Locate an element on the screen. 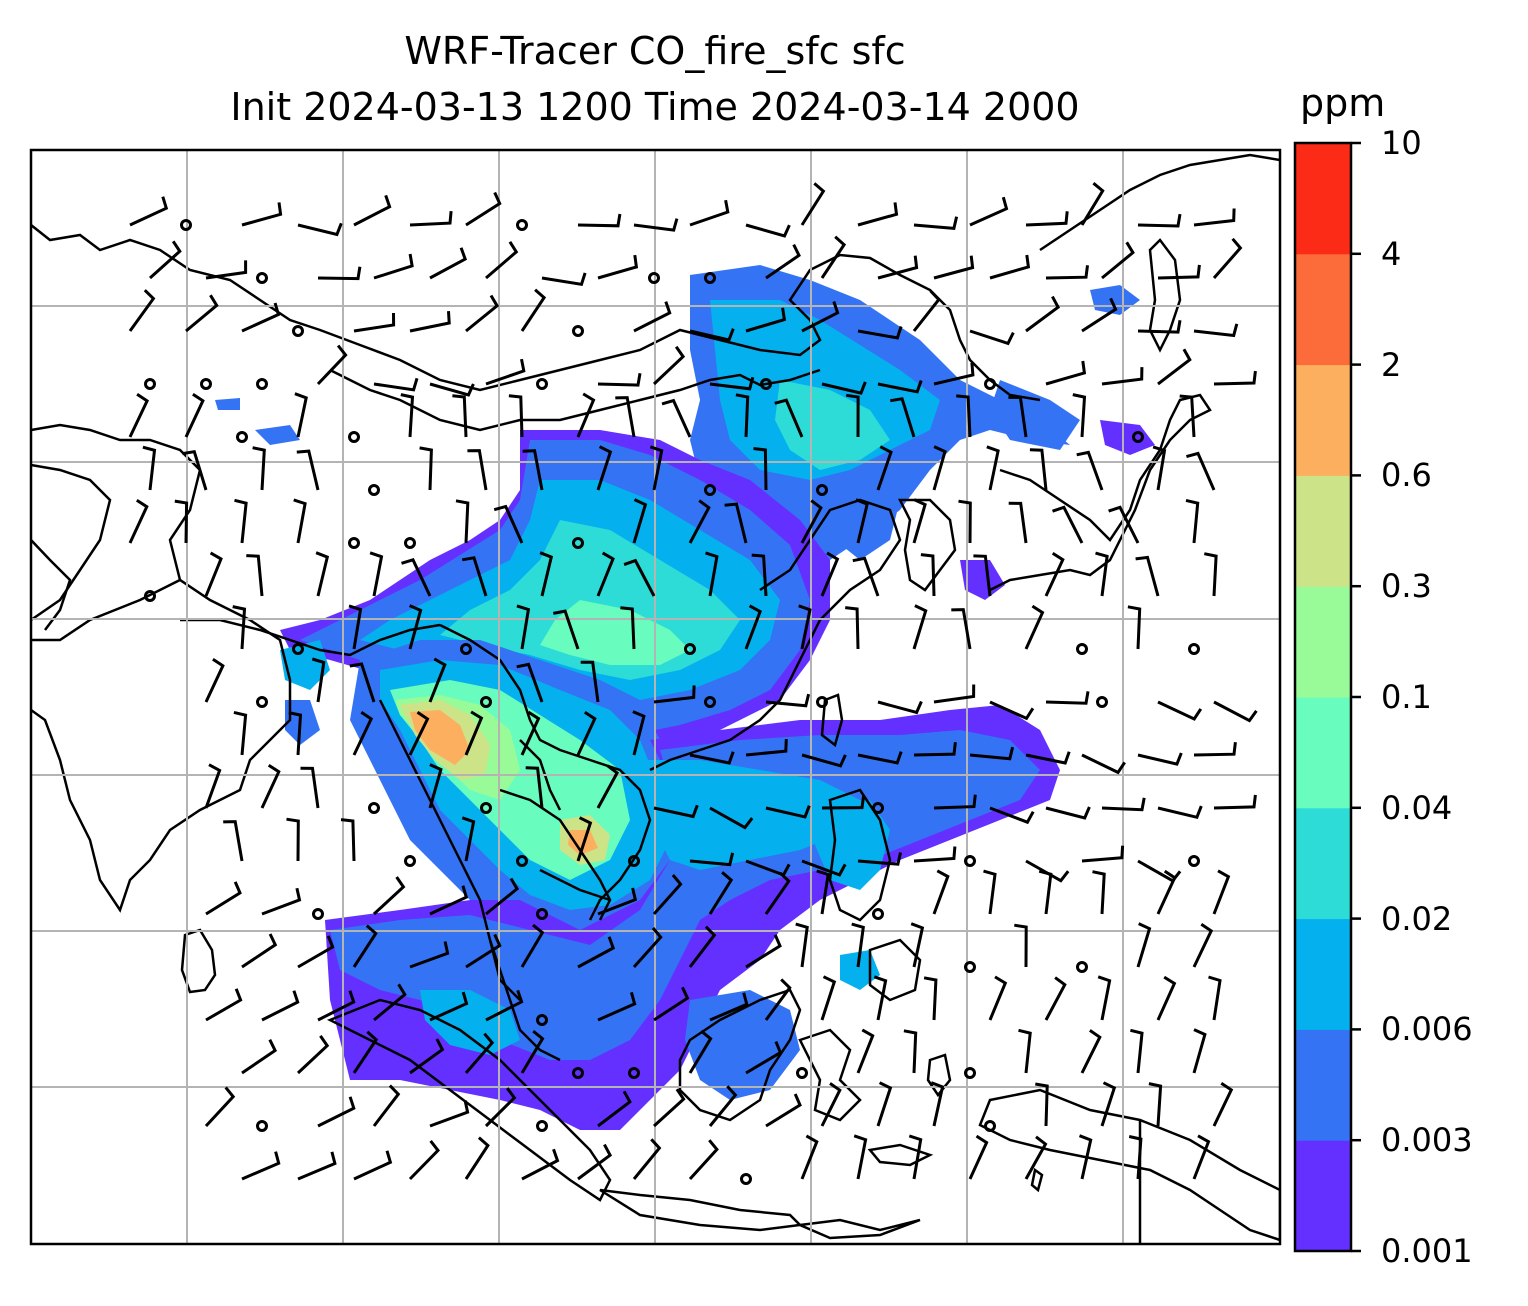 This screenshot has width=1528, height=1306. island-philippines is located at coordinates (860, 855).